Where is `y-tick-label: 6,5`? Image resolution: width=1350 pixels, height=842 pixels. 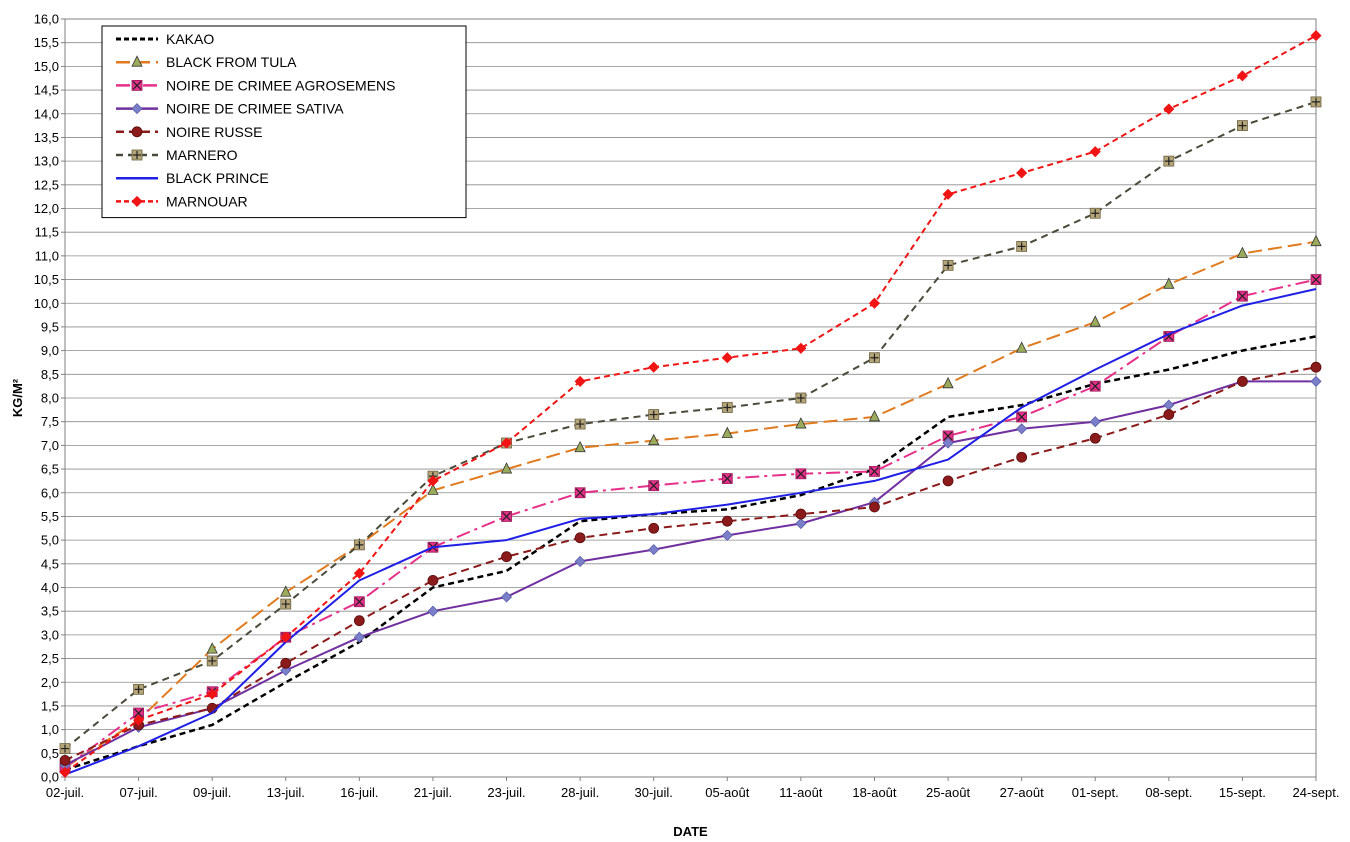 y-tick-label: 6,5 is located at coordinates (50, 469).